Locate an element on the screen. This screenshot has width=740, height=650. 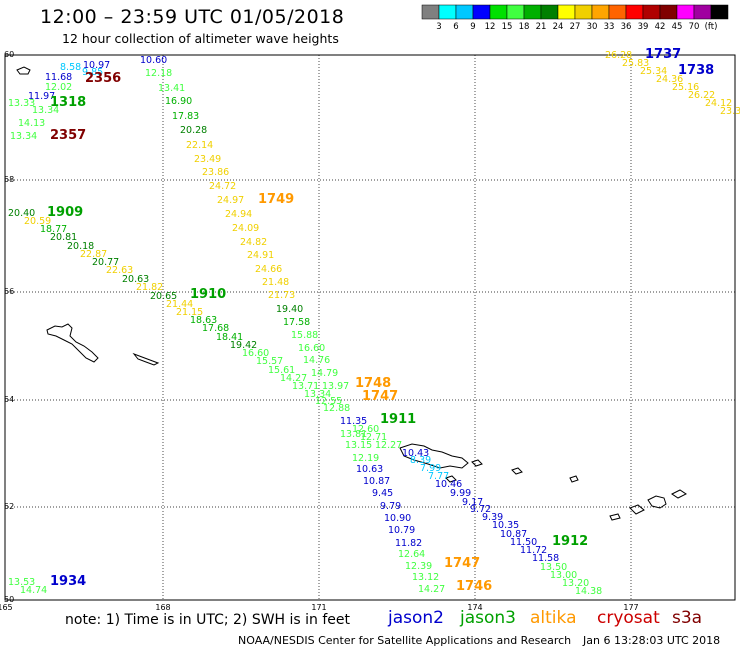
wave-height-label: 17.83 is located at coordinates (185, 116).